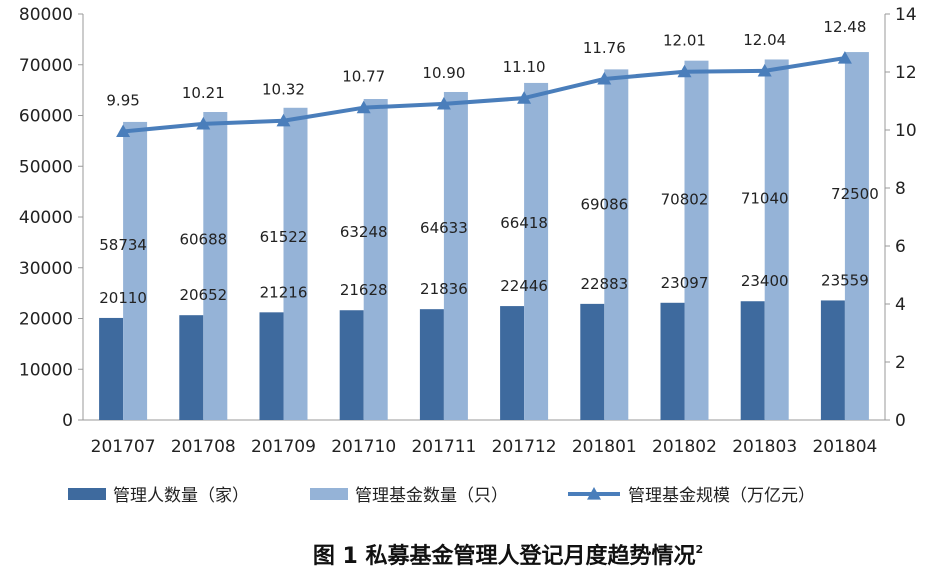  I want to click on x-tick-label: 201802, so click(684, 447).